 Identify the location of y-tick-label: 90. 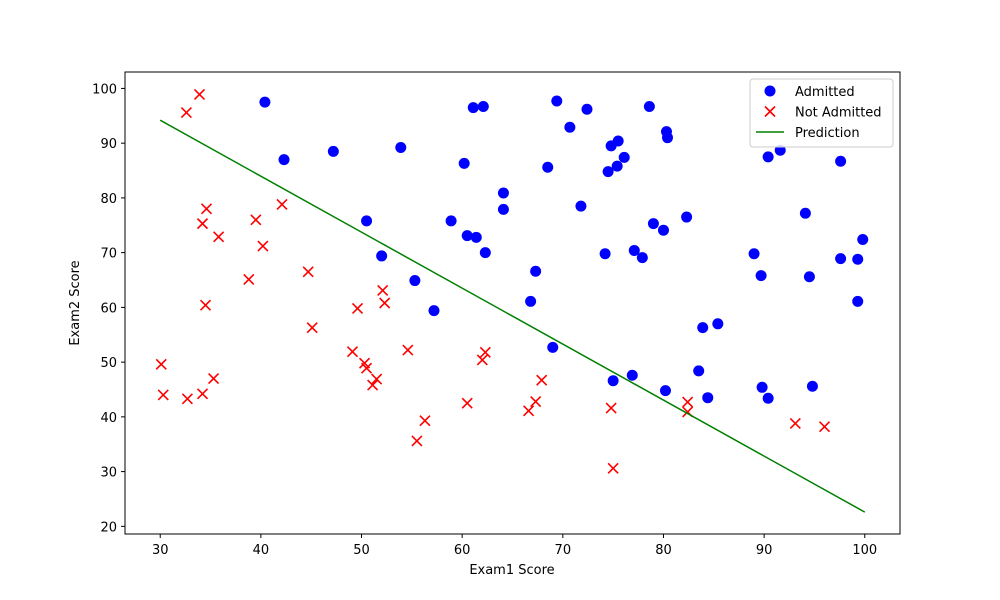
(108, 144).